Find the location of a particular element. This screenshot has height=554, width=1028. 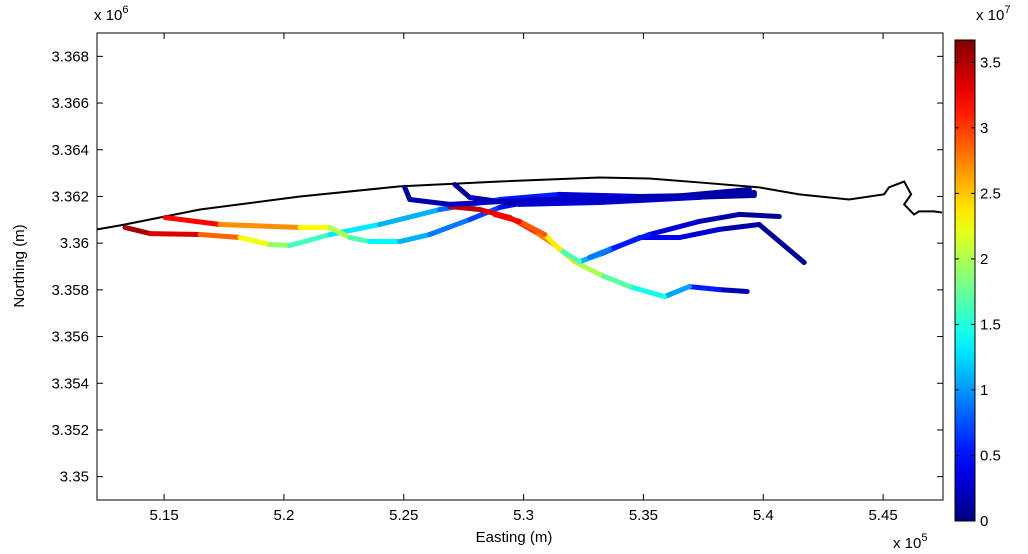

y-axis-label: Northing (m) is located at coordinates (19, 265).